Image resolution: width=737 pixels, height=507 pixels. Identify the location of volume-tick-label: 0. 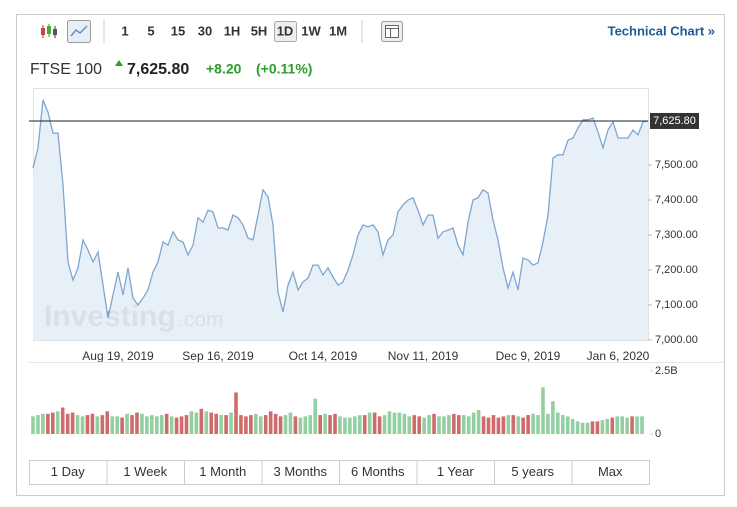
(658, 434).